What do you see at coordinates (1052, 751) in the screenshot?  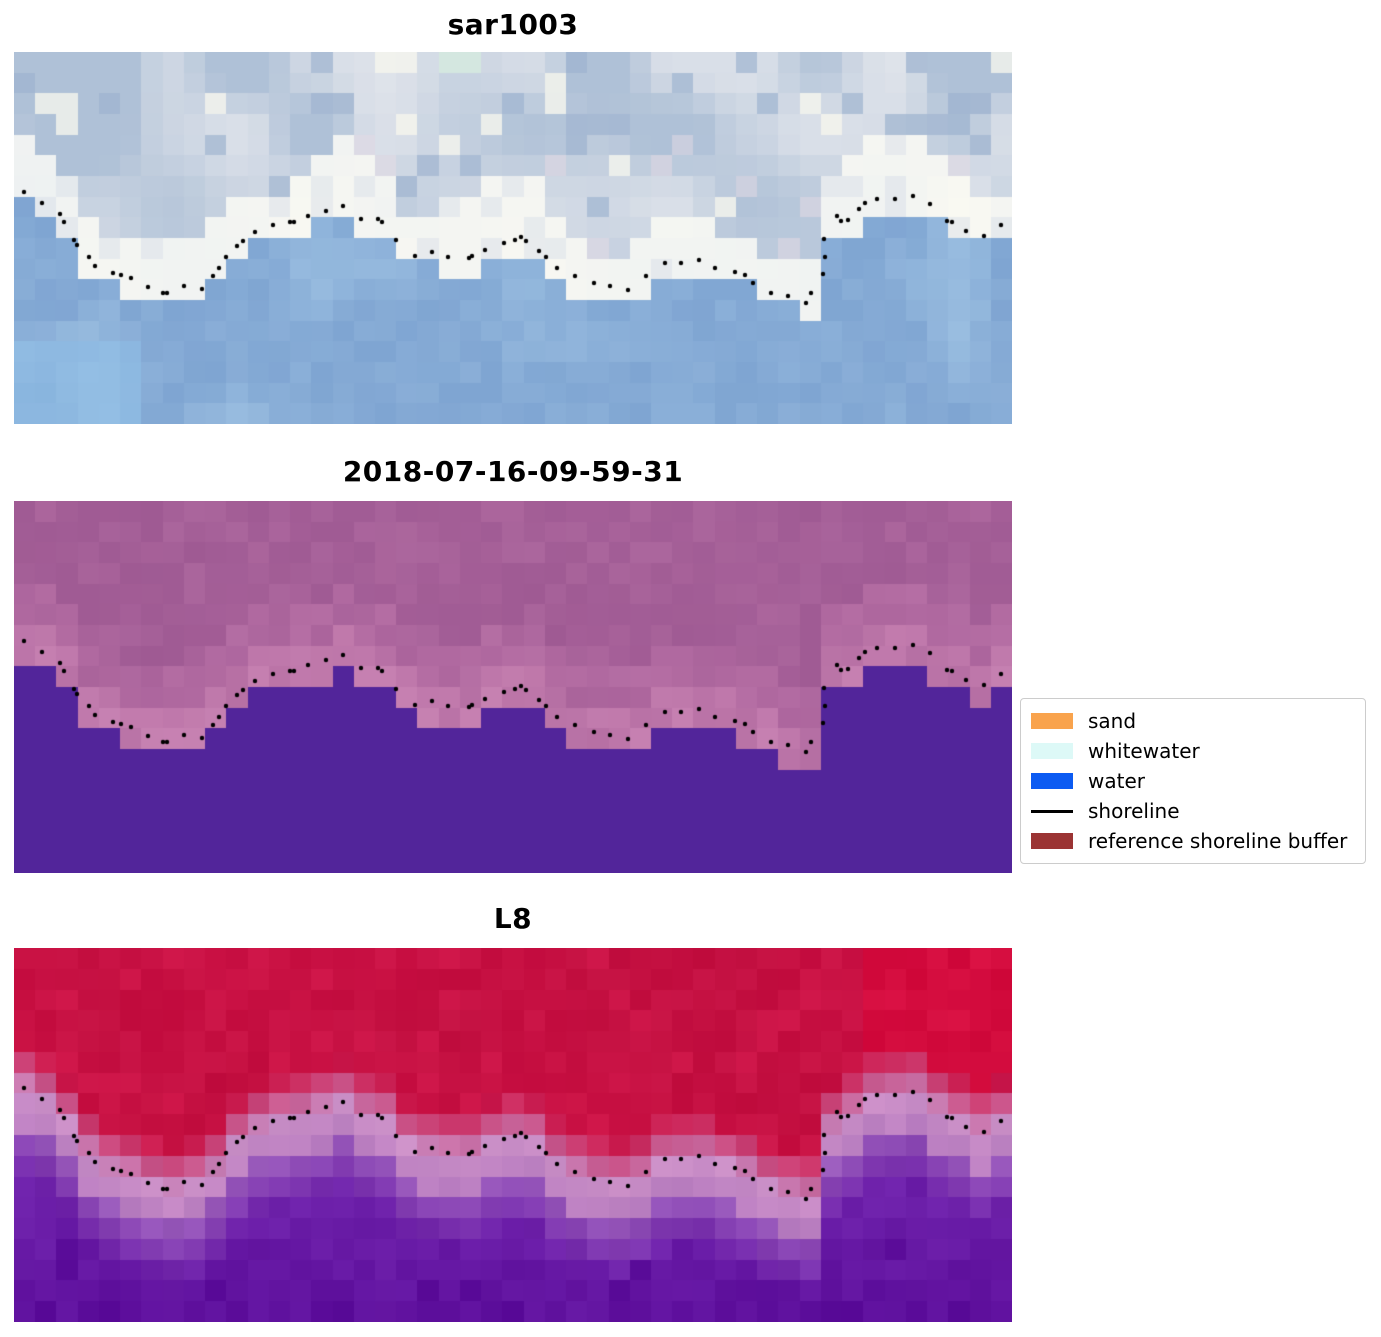 I see `whitewater-swatch-icon` at bounding box center [1052, 751].